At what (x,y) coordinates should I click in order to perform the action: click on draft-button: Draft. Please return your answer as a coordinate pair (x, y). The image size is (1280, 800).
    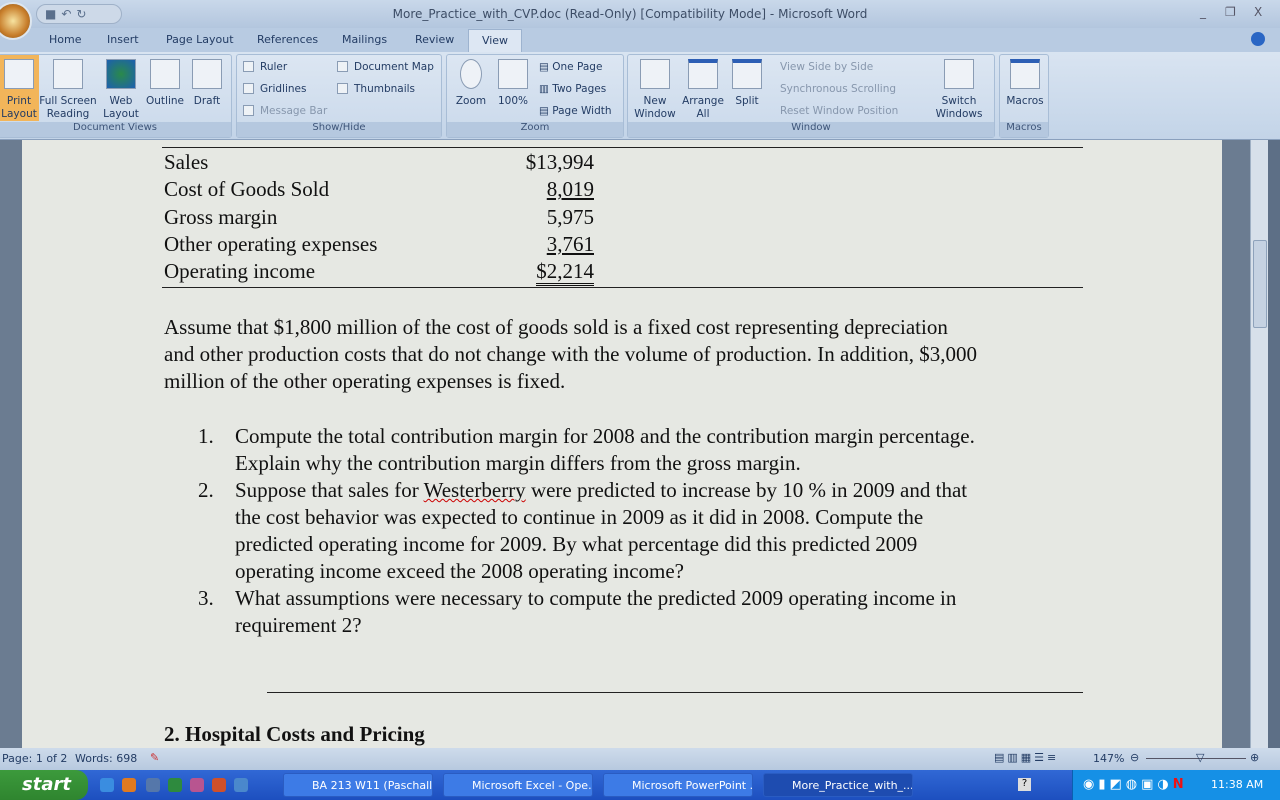
    Looking at the image, I should click on (207, 83).